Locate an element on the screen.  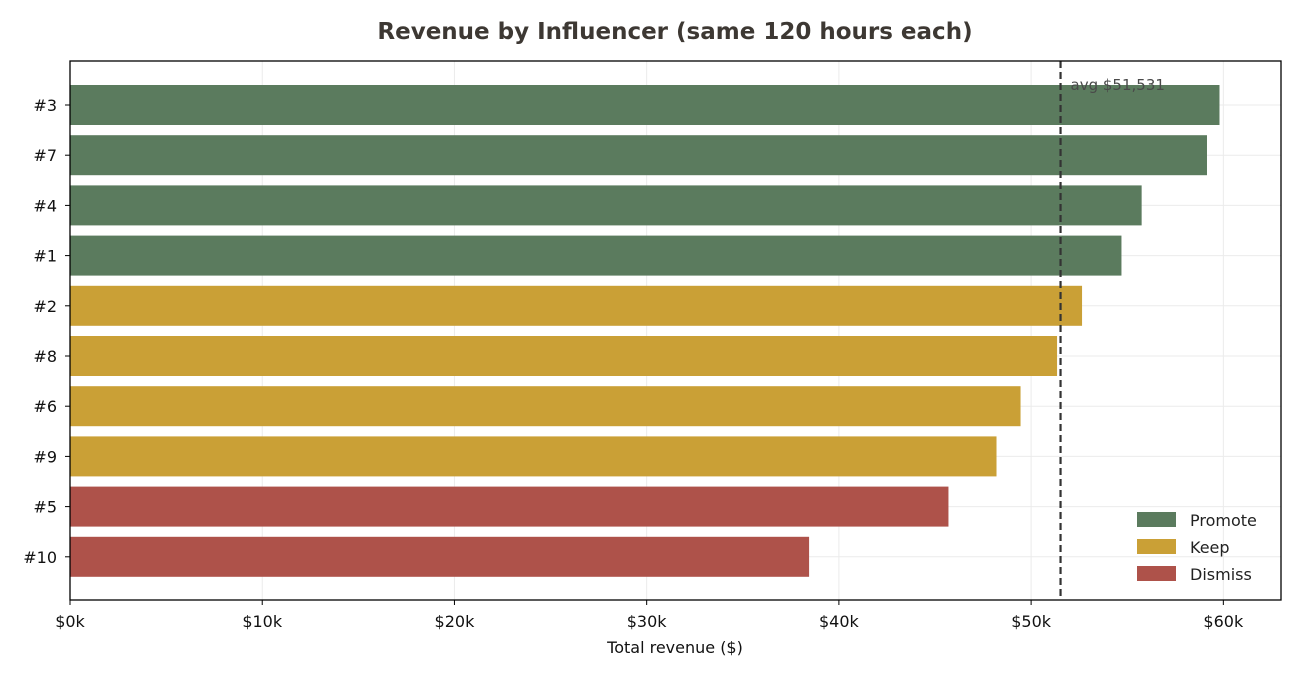
x-tick-label: $0k is located at coordinates (70, 621).